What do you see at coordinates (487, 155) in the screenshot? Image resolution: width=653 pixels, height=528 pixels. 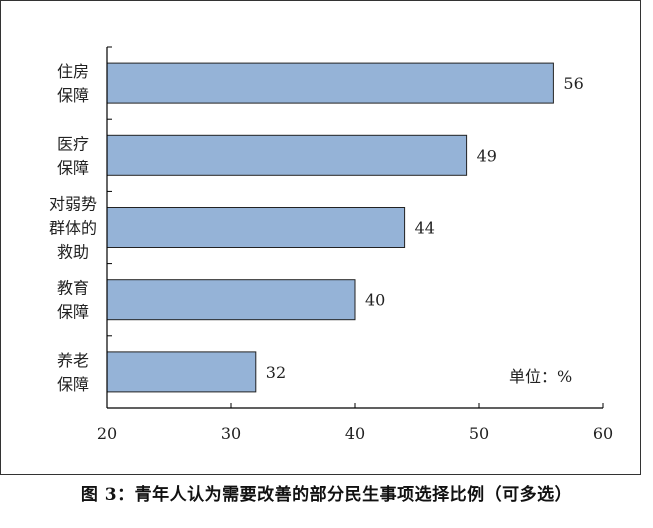 I see `value-label-1: 49` at bounding box center [487, 155].